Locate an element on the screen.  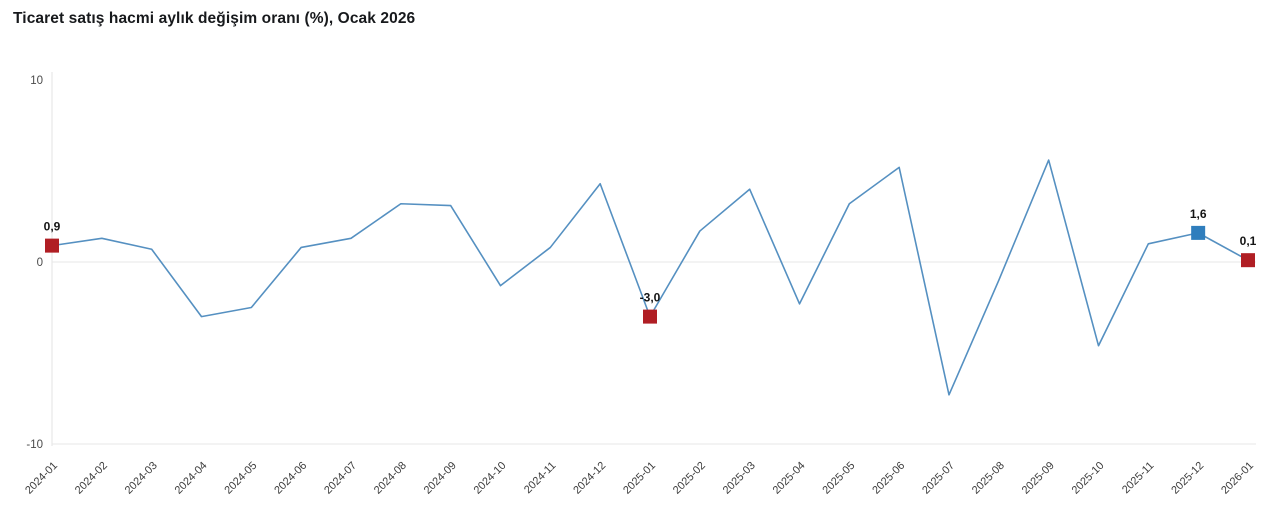
x-axis-label: 2024-03 is located at coordinates (141, 478).